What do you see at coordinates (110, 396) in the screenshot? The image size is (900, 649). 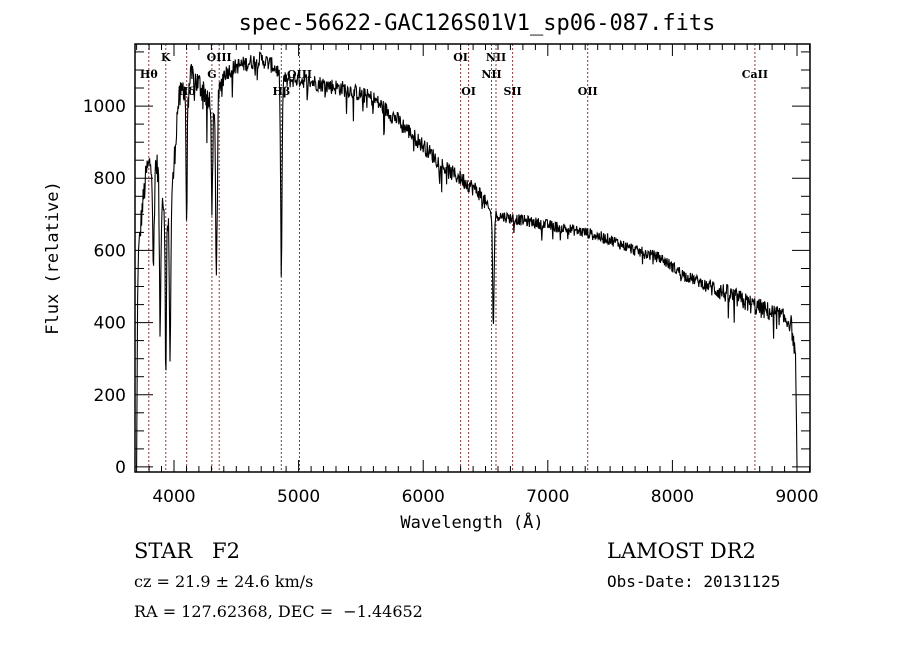 I see `y-tick-label: 200` at bounding box center [110, 396].